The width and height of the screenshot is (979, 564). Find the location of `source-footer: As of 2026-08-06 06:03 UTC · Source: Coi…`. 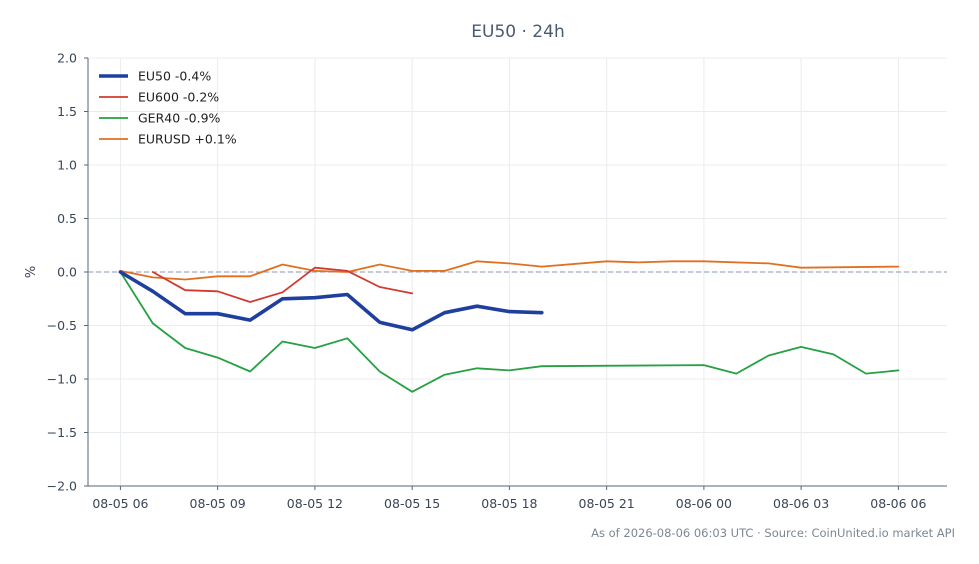

source-footer: As of 2026-08-06 06:03 UTC · Source: Coi… is located at coordinates (773, 533).